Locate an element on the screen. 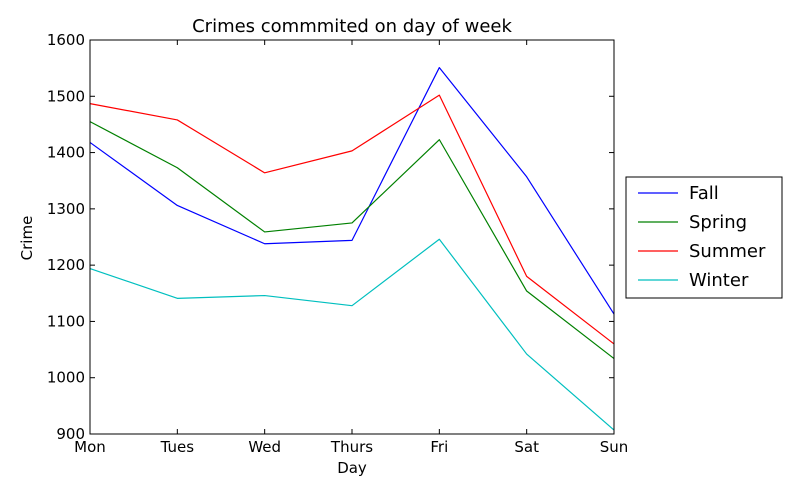 This screenshot has height=500, width=800. x-tick-label: Wed is located at coordinates (264, 447).